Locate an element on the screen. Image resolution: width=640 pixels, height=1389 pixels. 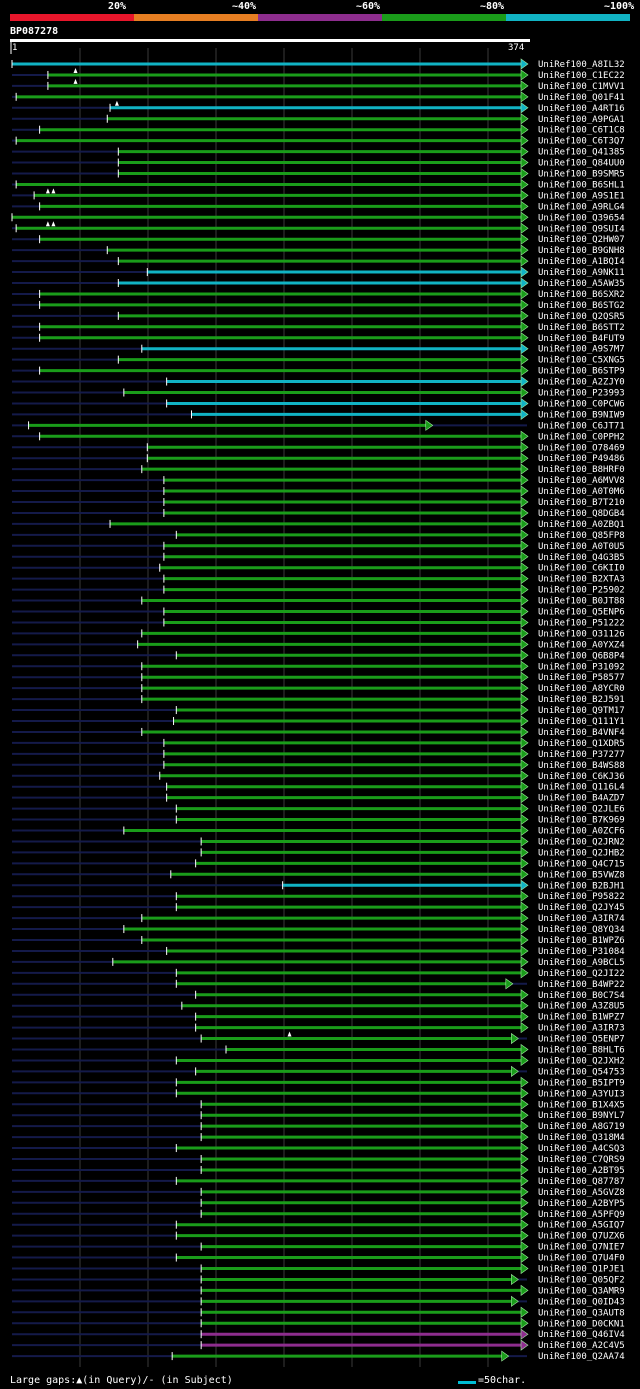
hit-label: UniRef100_Q54753 is located at coordinates (581, 1072).